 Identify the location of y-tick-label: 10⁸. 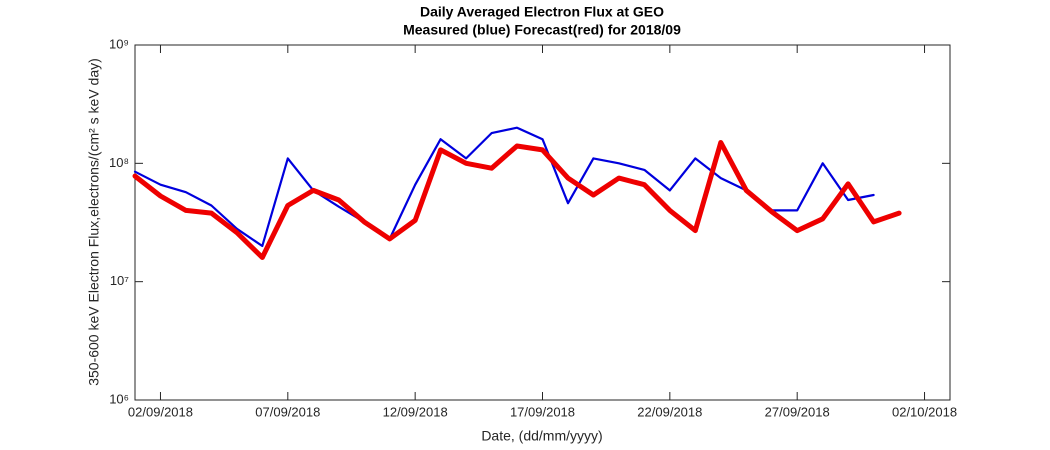
(119, 162).